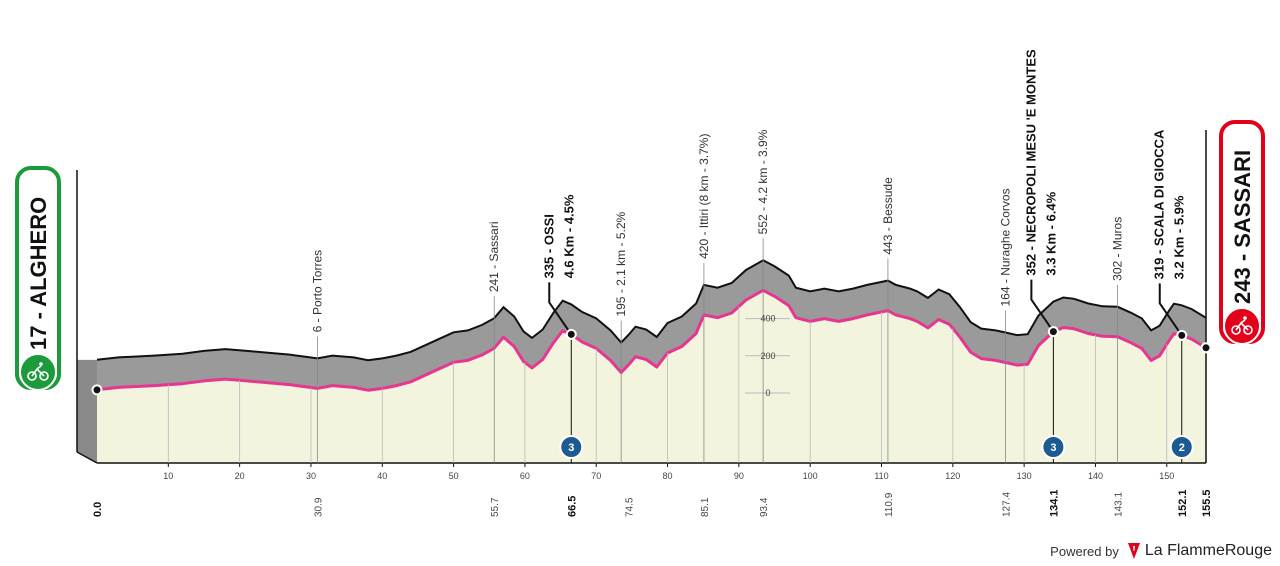 This screenshot has width=1280, height=566. Describe the element at coordinates (1030, 162) in the screenshot. I see `climb-label: 352 - NECROPOLI MESU 'E MONTES` at that location.